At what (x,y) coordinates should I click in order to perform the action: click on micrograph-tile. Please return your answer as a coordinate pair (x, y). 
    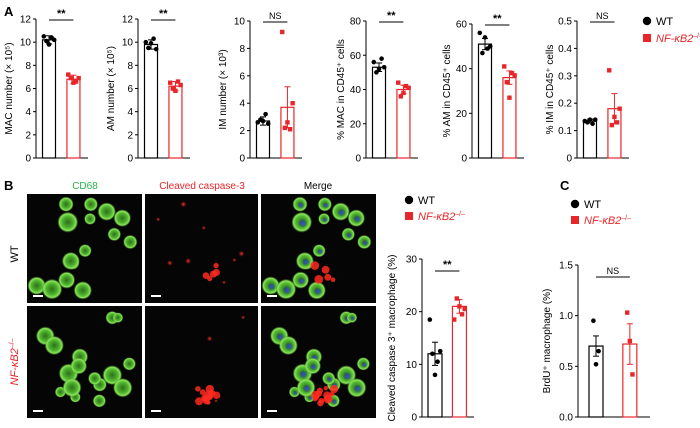
    Looking at the image, I should click on (84, 362).